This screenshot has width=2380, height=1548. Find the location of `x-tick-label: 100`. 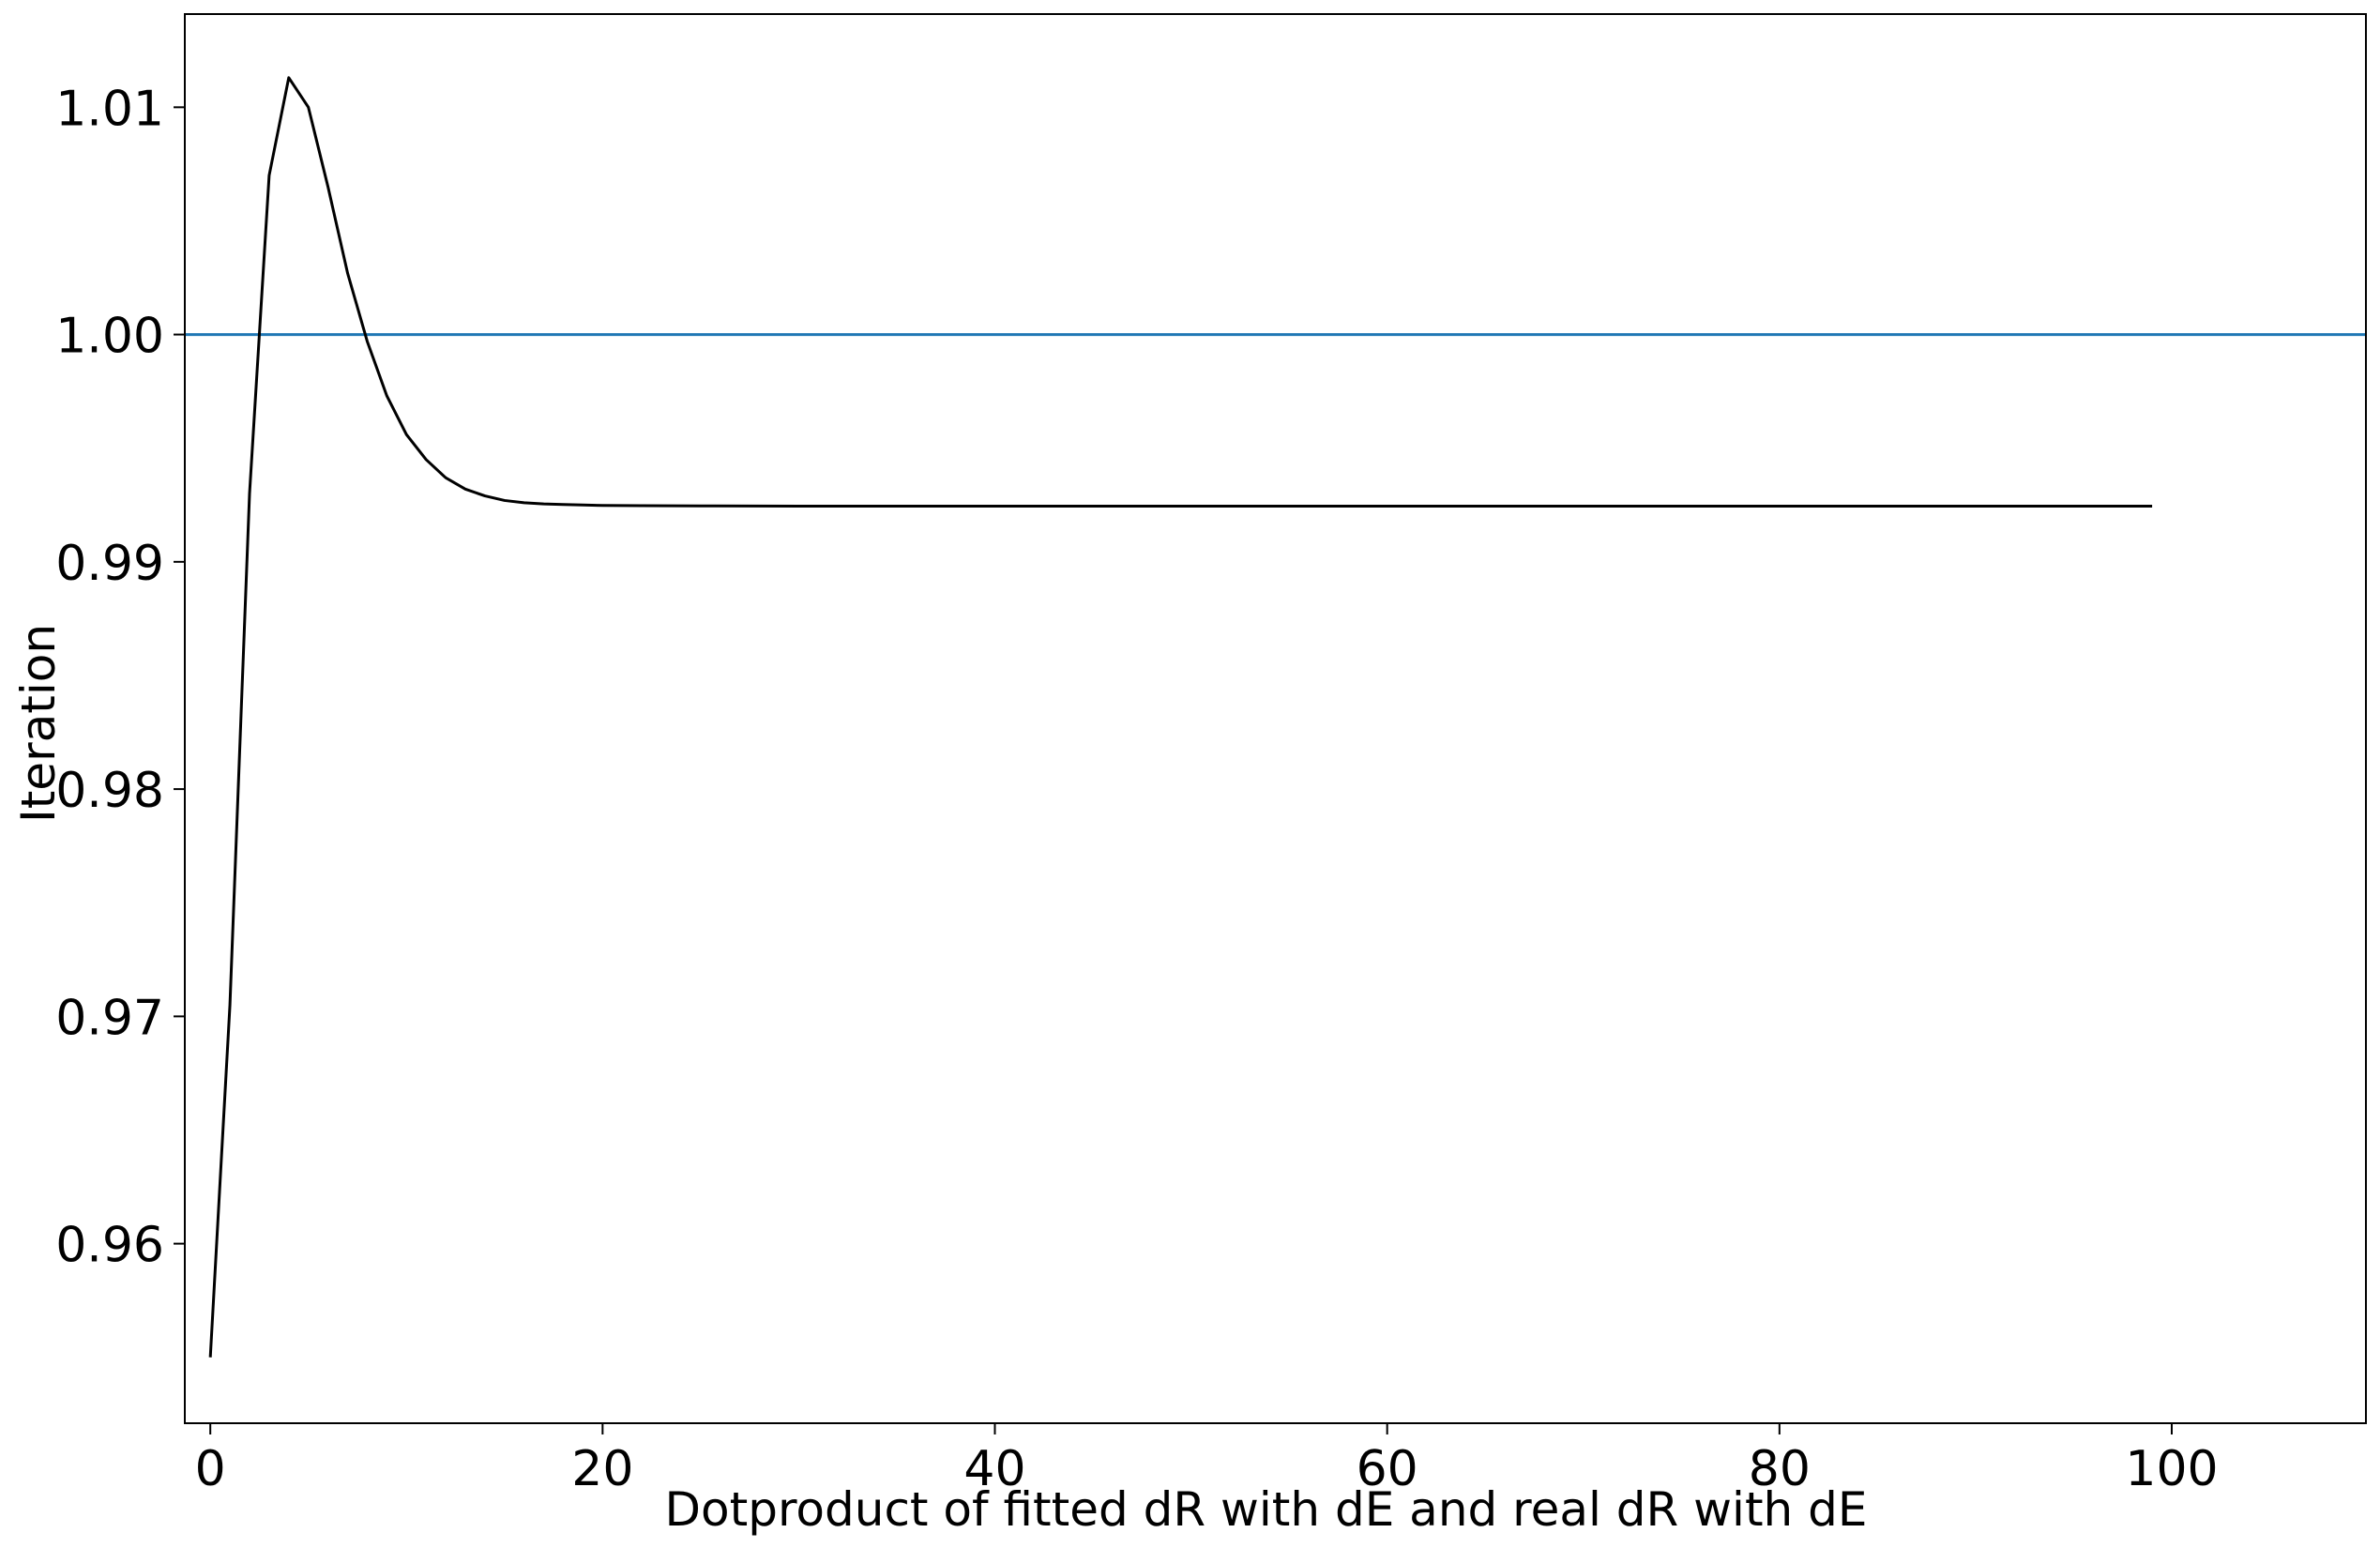

x-tick-label: 100 is located at coordinates (2171, 1469).